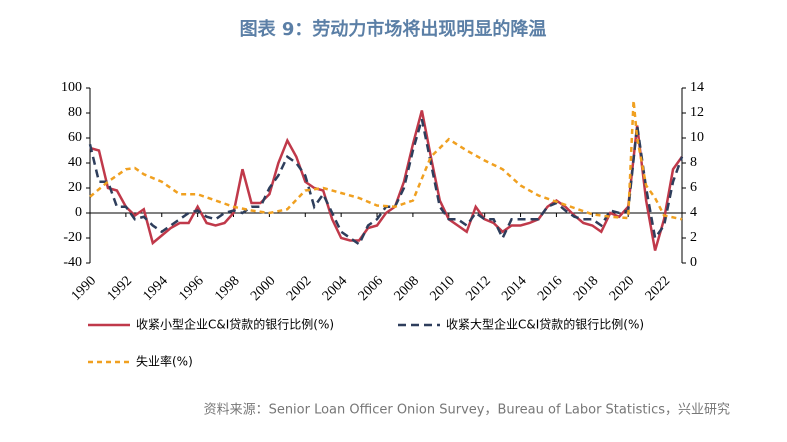 Image resolution: width=787 pixels, height=442 pixels. What do you see at coordinates (120, 288) in the screenshot?
I see `x-tick-label: 1992` at bounding box center [120, 288].